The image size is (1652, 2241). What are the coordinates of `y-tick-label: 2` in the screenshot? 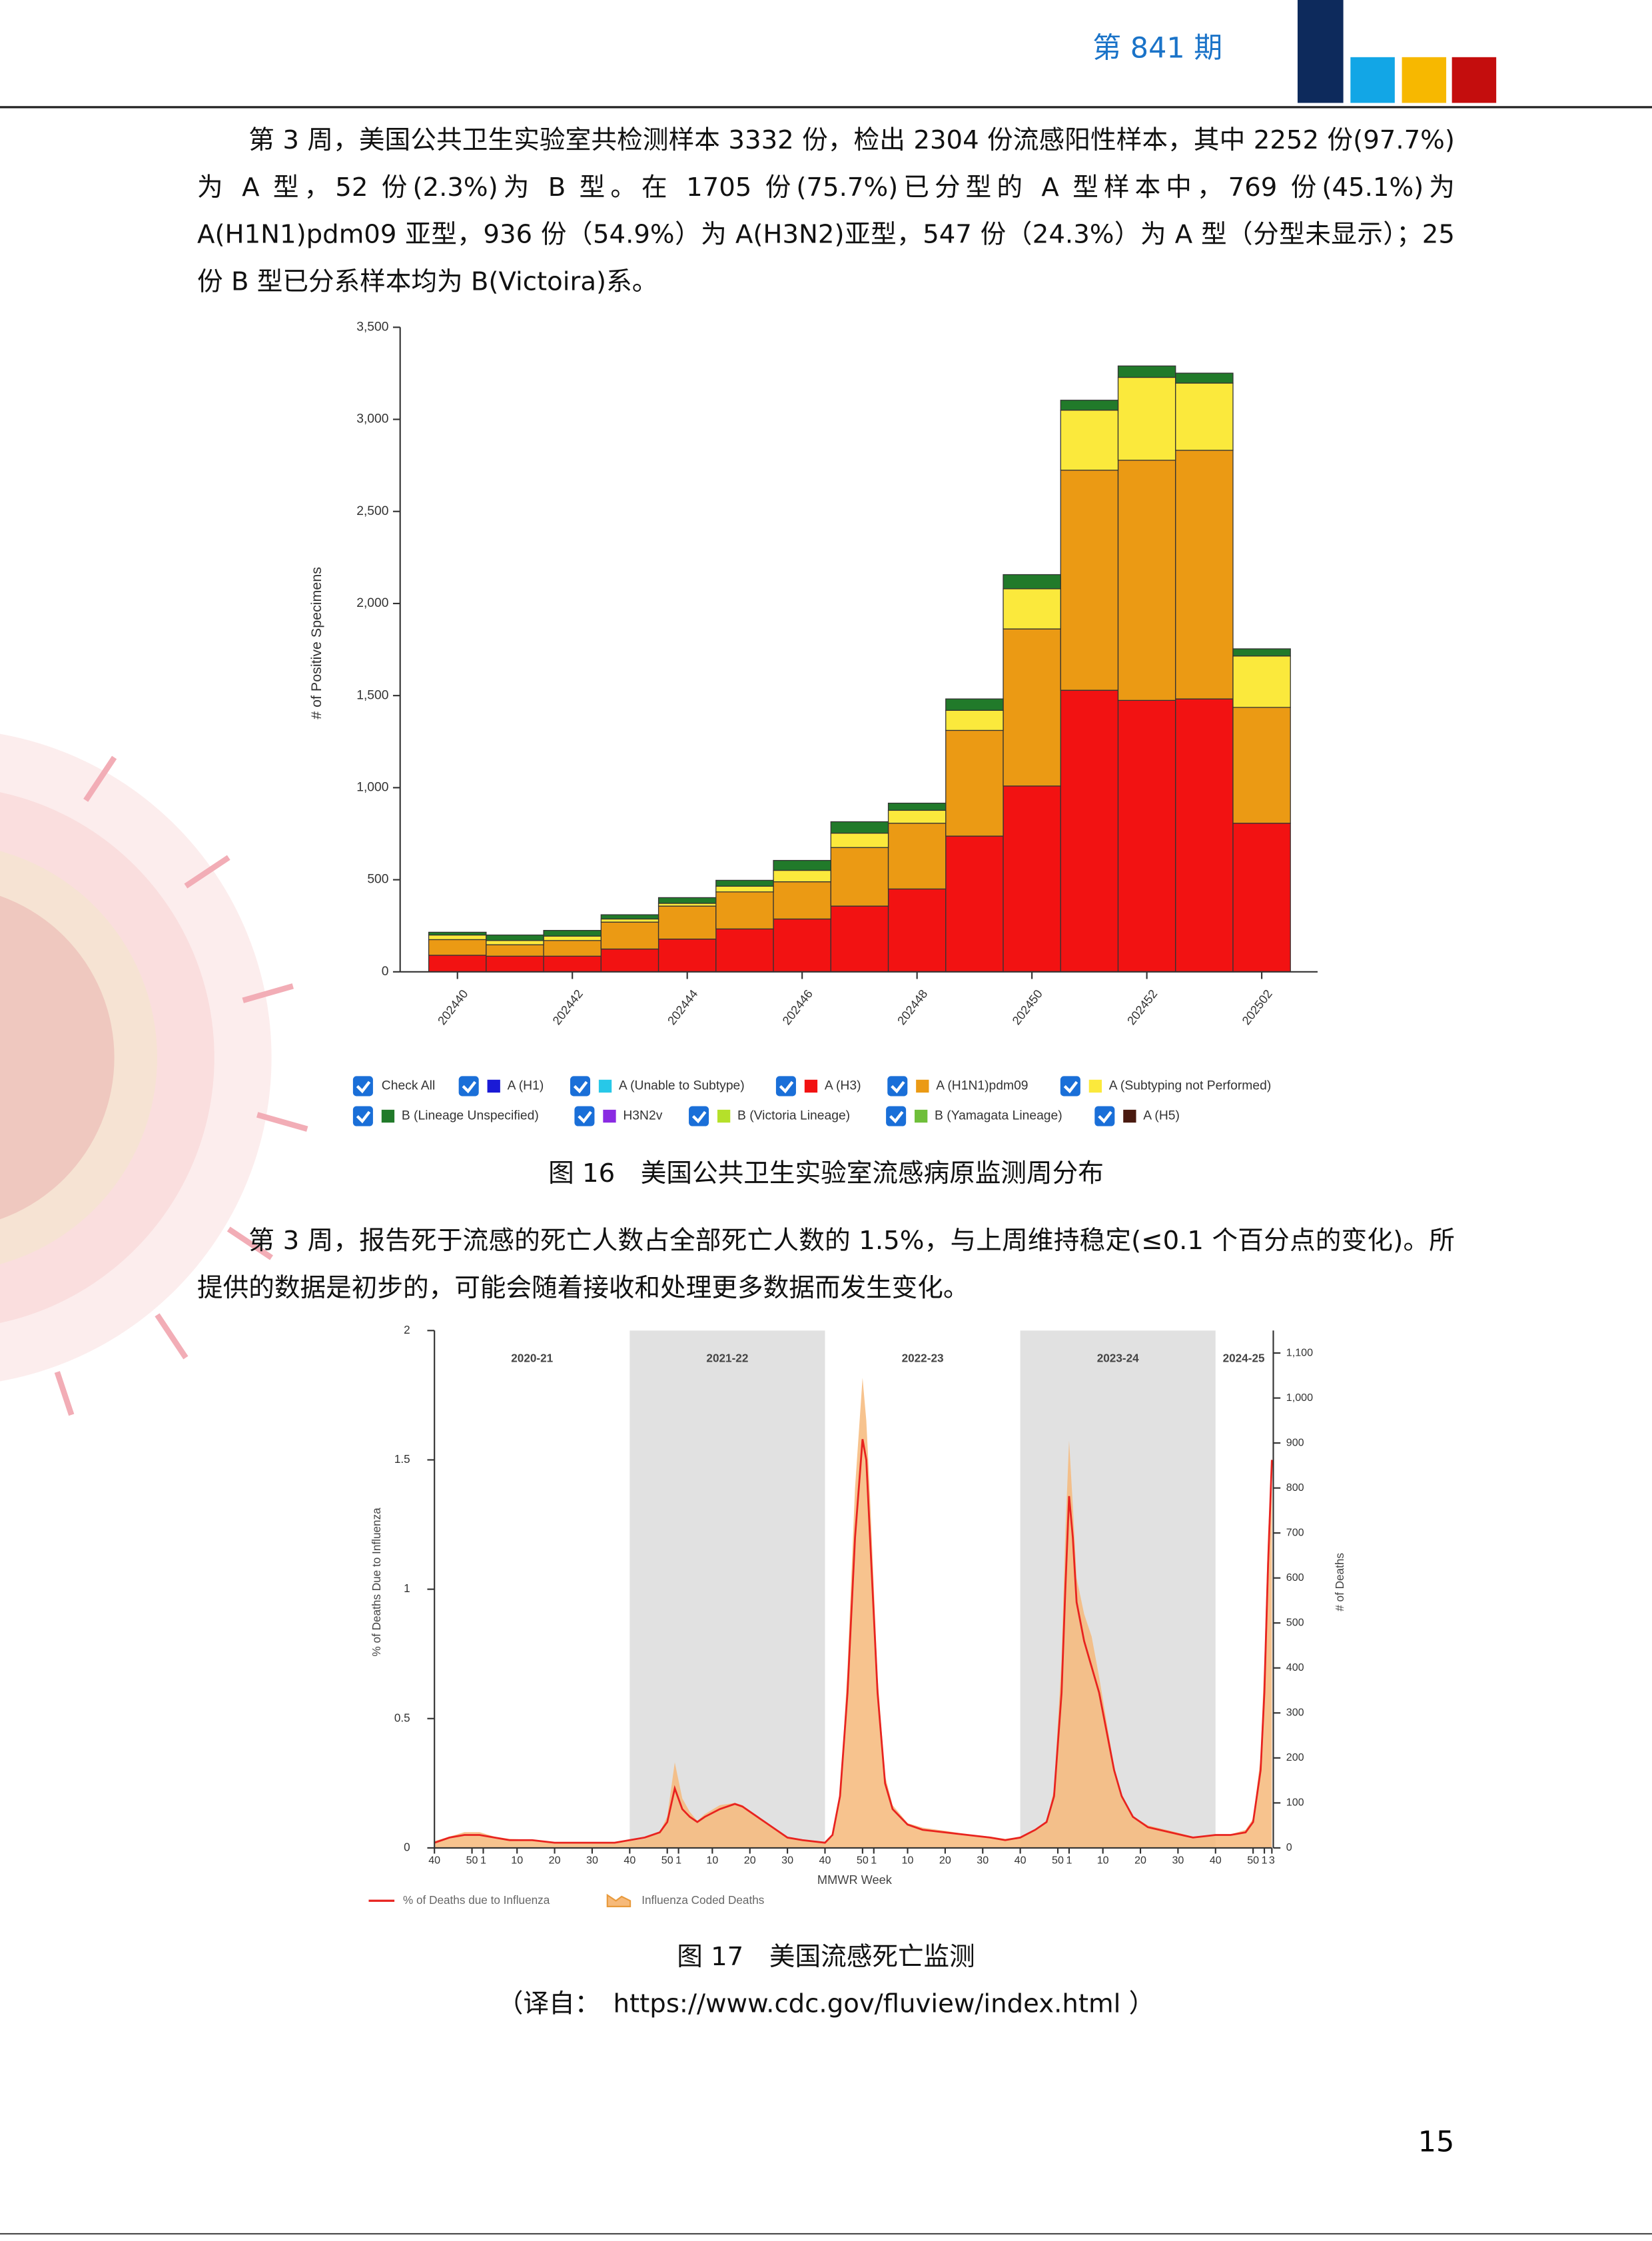 It's located at (407, 1329).